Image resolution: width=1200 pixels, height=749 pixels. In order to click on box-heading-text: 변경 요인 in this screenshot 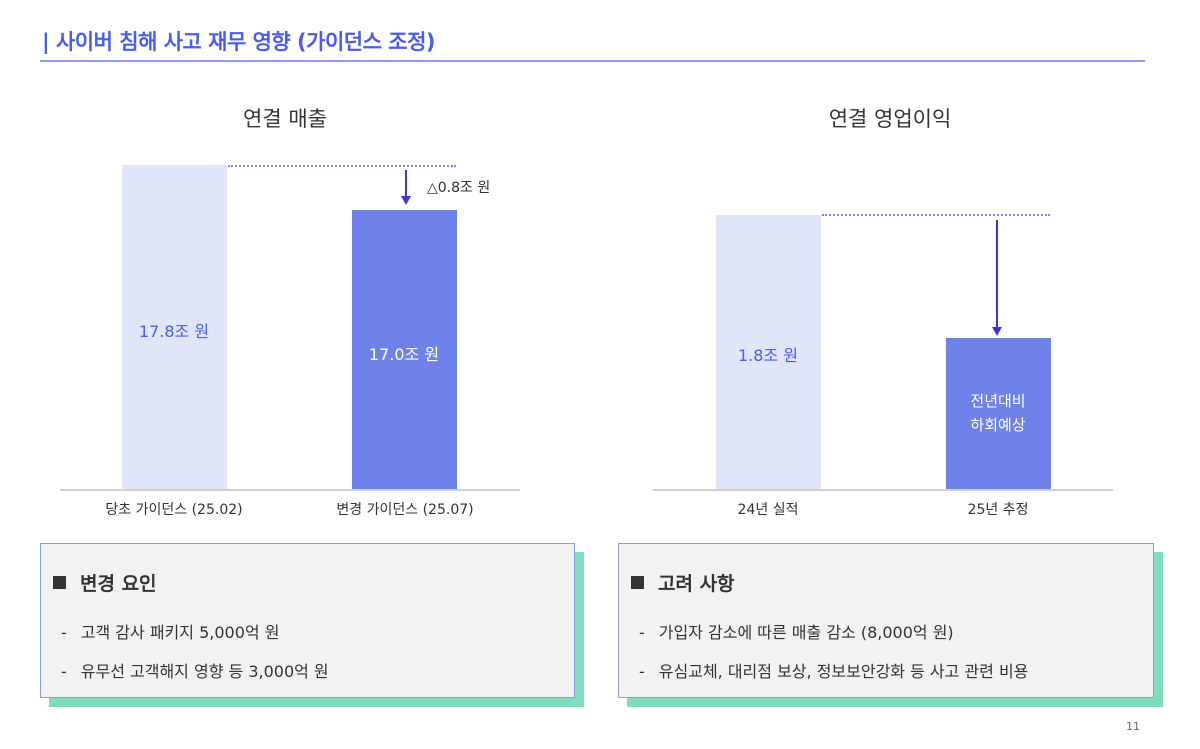, I will do `click(118, 584)`.